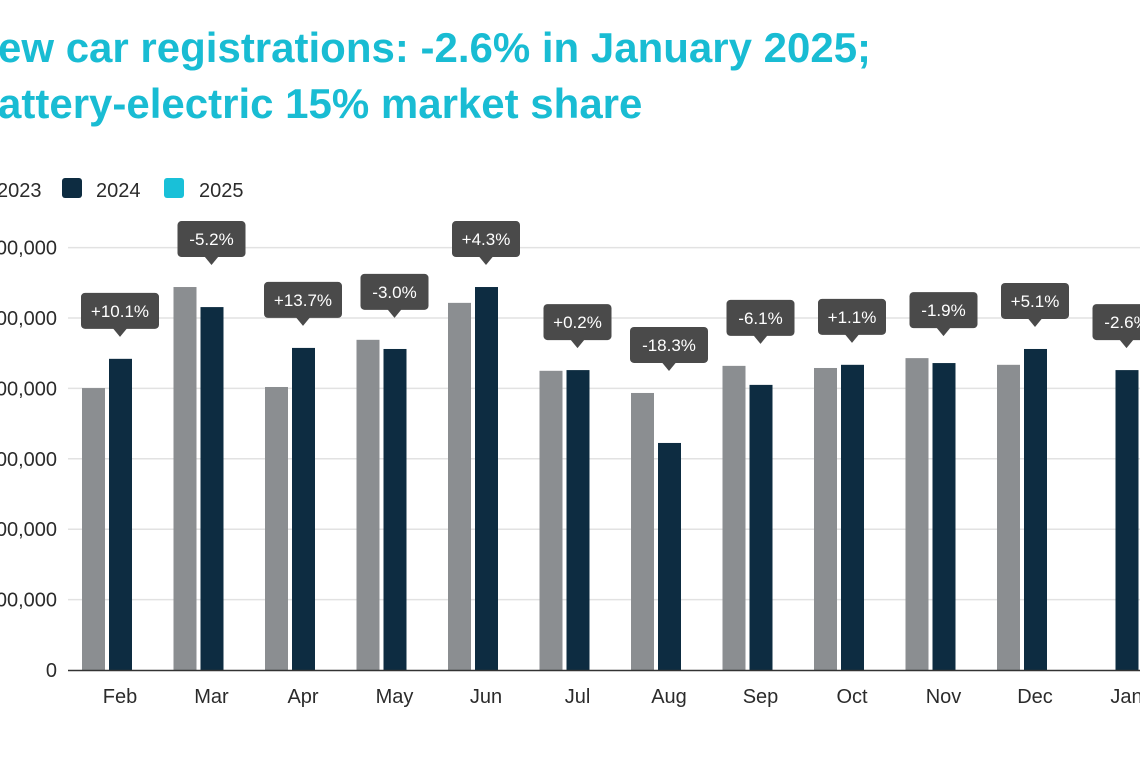 This screenshot has height=760, width=1140. I want to click on callout: +4.3%, so click(486, 243).